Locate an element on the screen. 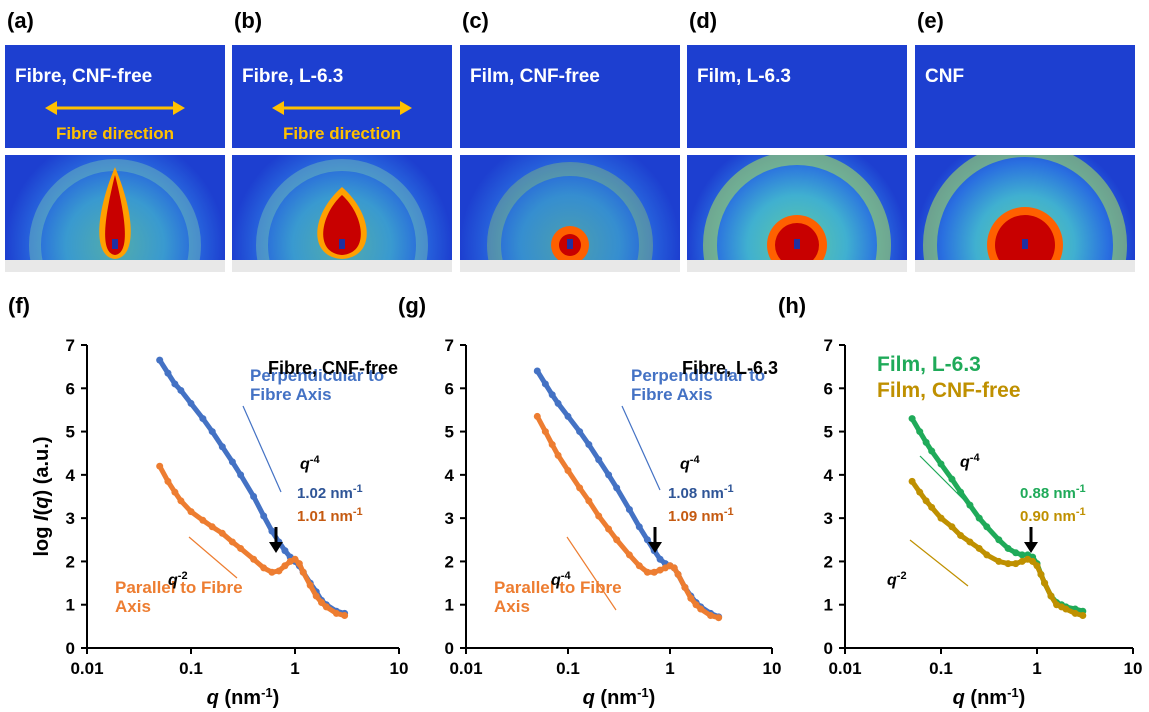 Image resolution: width=1149 pixels, height=712 pixels. legend-entry-box: Film, CNF-free is located at coordinates (949, 391).